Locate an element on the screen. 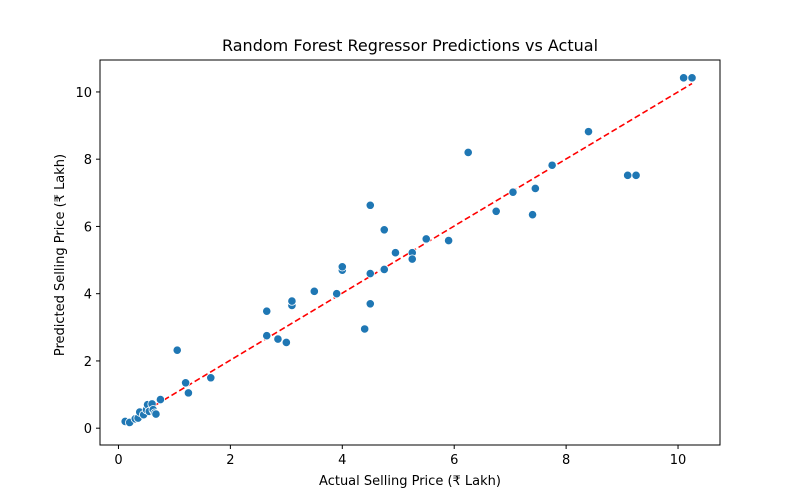  y-tick-label: 10 is located at coordinates (83, 93).